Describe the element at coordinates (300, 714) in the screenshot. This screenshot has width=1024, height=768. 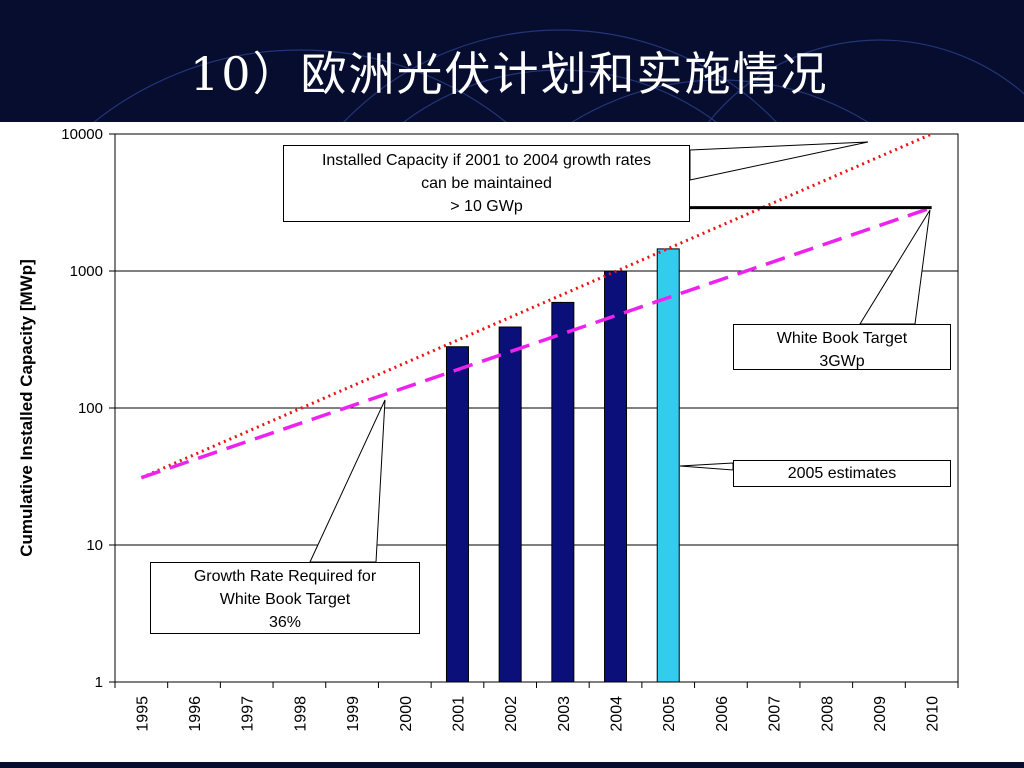
I see `x-tick-label: 1998` at that location.